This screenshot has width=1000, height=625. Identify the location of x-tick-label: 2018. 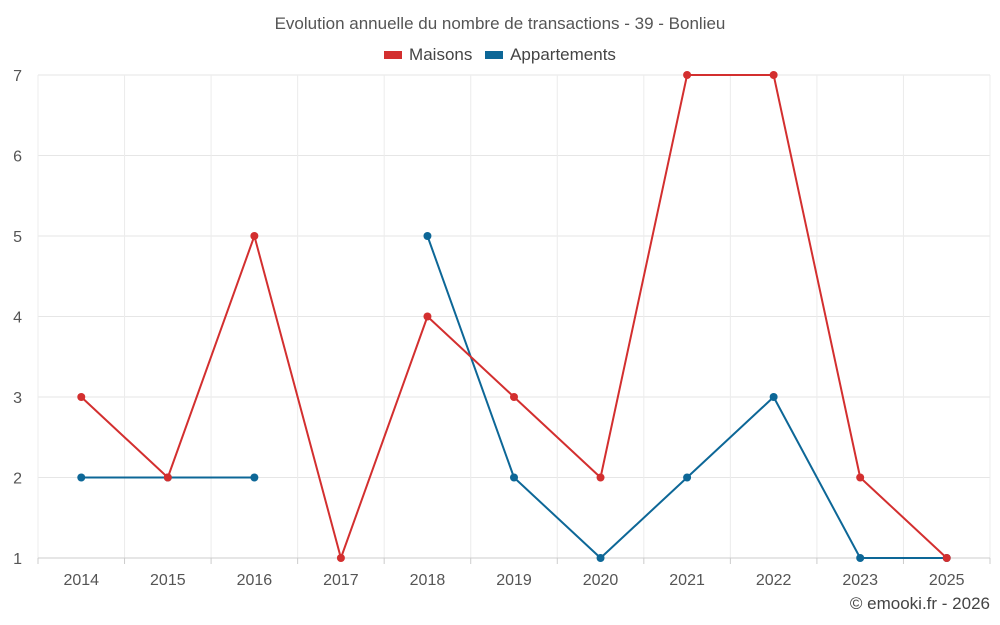
(428, 580).